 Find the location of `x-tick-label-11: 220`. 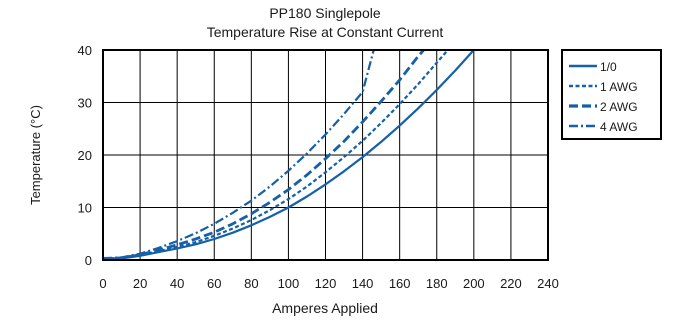

x-tick-label-11: 220 is located at coordinates (511, 283).